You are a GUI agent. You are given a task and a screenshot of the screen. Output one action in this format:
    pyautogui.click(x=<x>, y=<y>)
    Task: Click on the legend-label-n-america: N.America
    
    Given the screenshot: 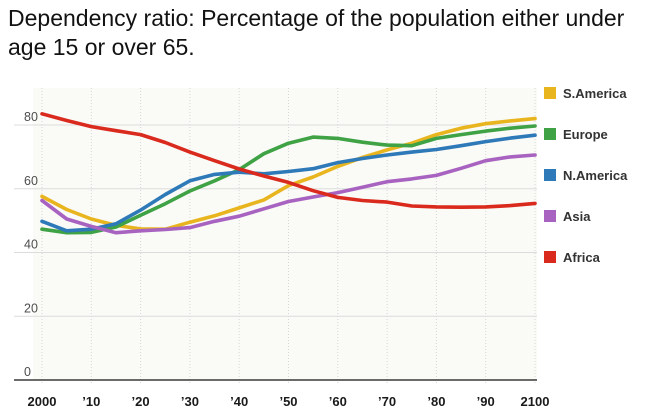 What is the action you would take?
    pyautogui.click(x=595, y=175)
    